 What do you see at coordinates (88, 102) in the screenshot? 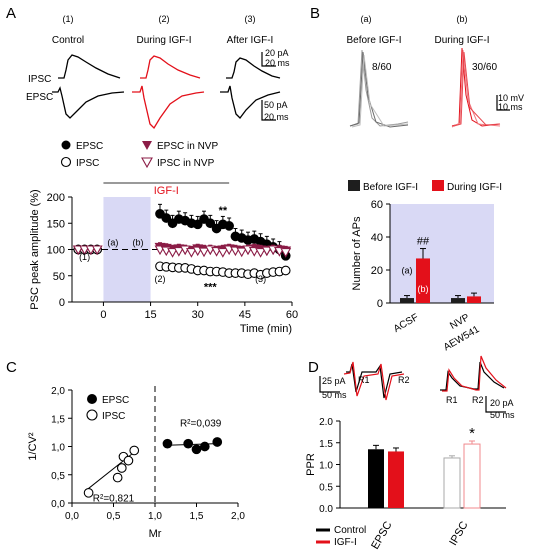
I see `epsc-trace-control` at bounding box center [88, 102].